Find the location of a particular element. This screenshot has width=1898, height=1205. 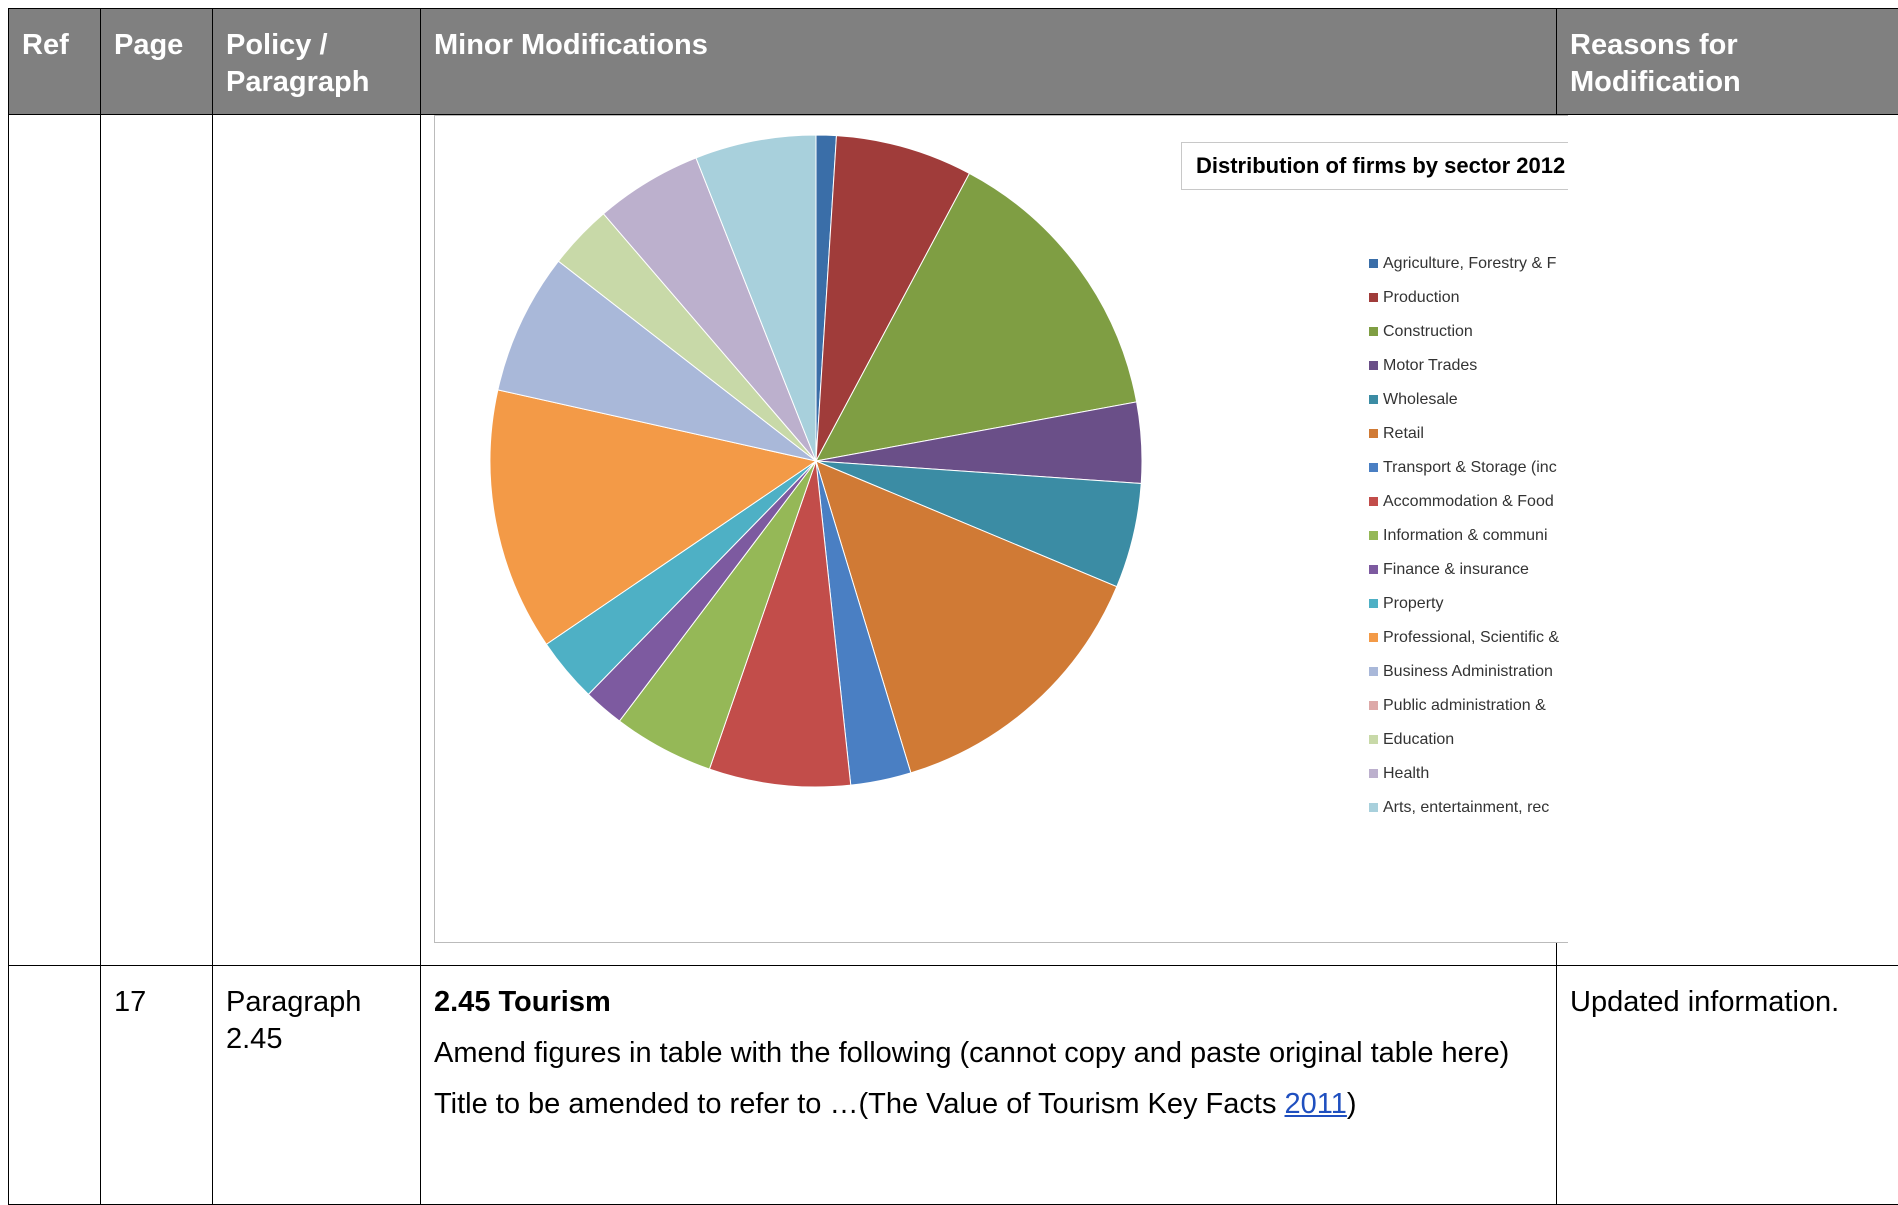

section-title: 2.45 Tourism is located at coordinates (988, 1002).